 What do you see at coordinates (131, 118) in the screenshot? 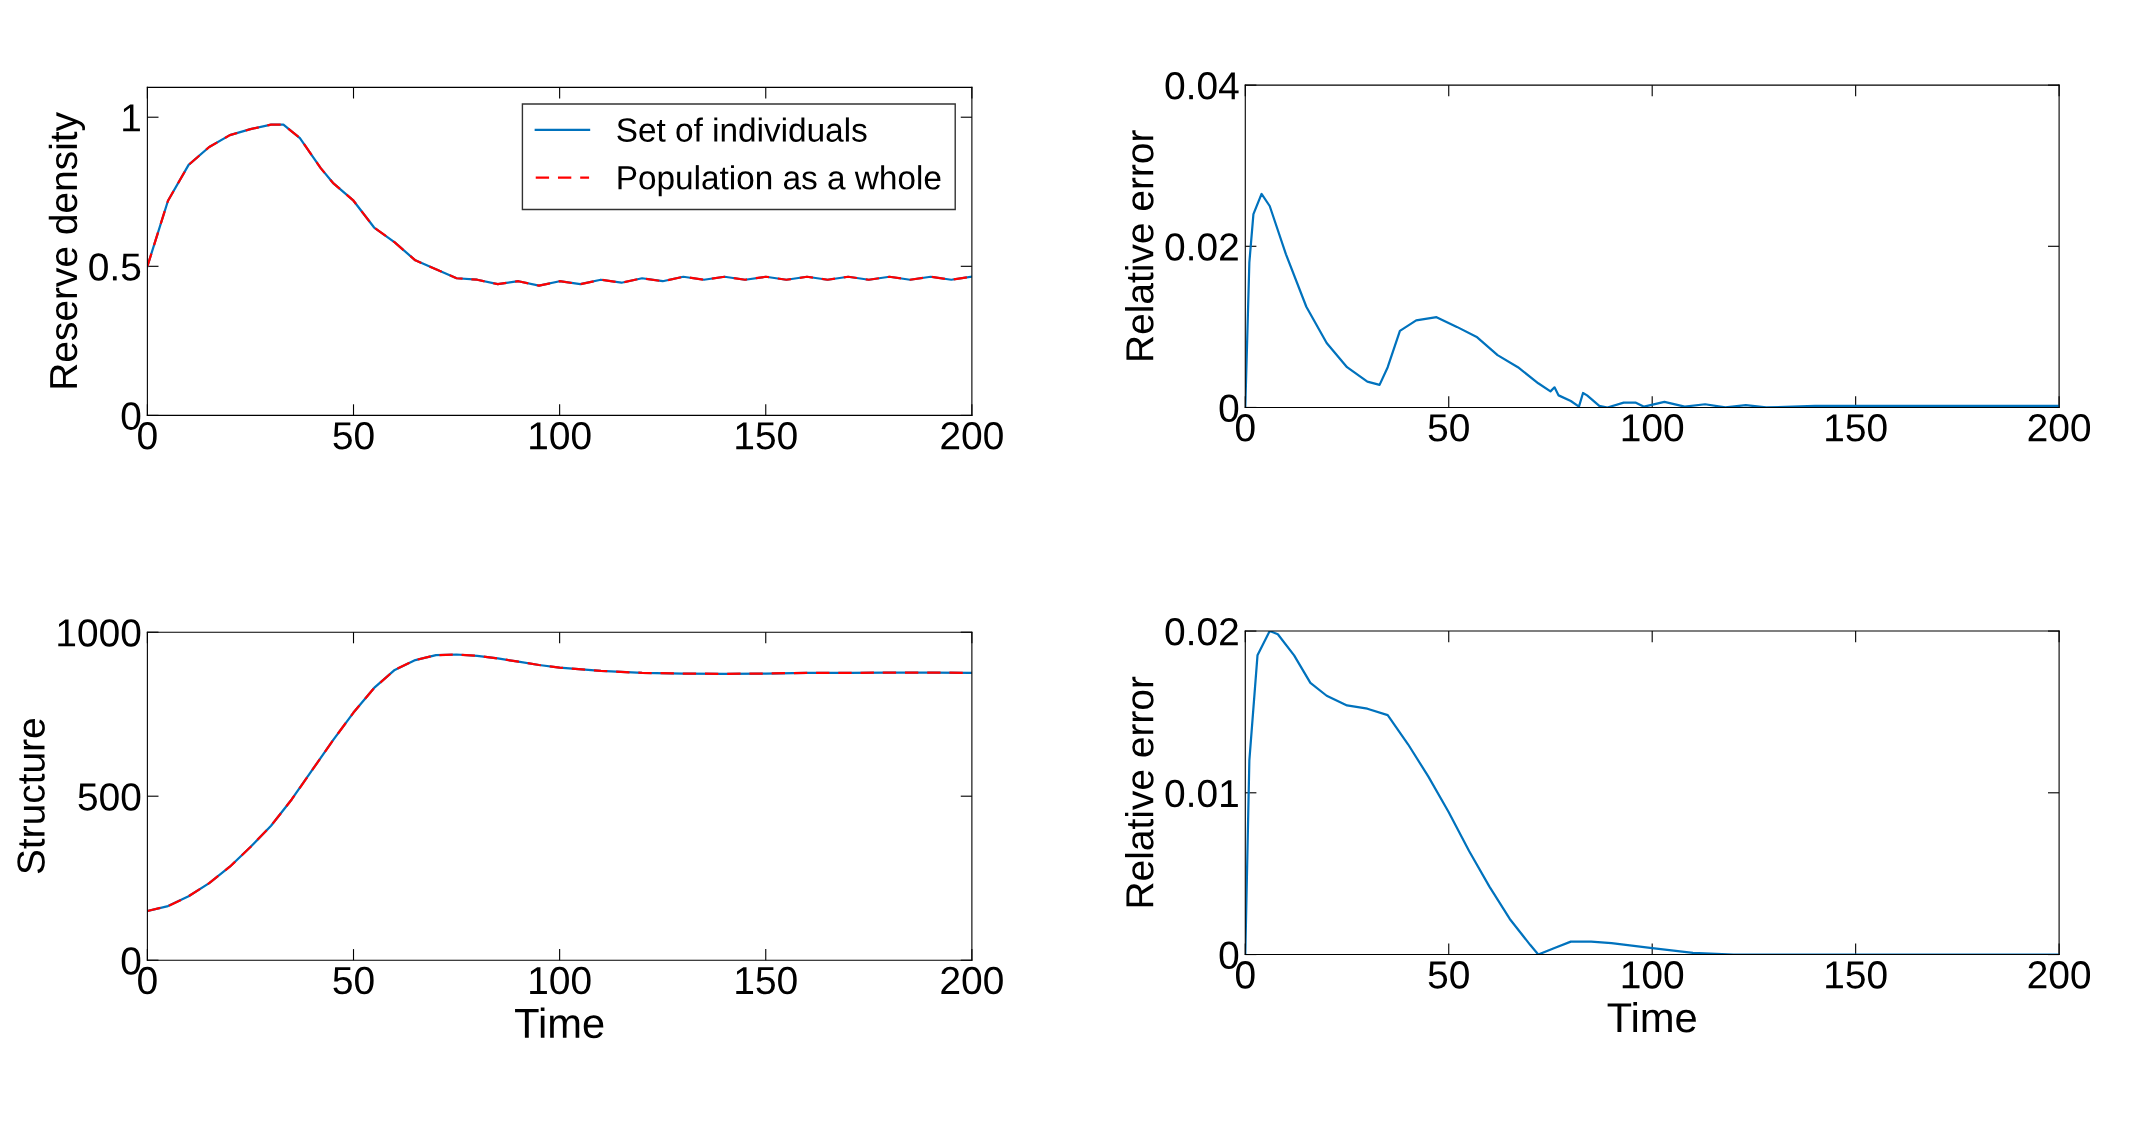
I see `y-tick-label: 1` at bounding box center [131, 118].